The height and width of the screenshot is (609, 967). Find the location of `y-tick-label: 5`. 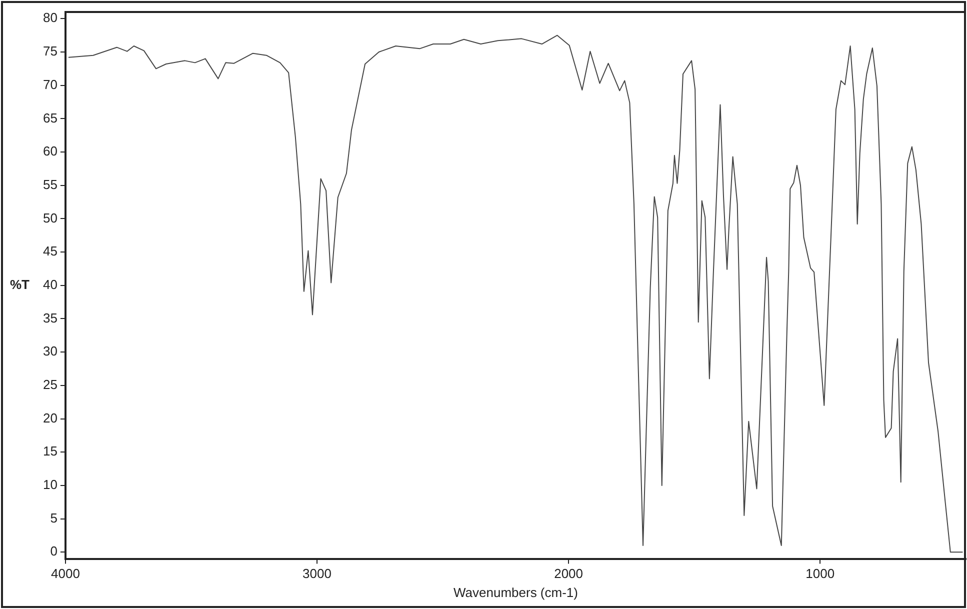

y-tick-label: 5 is located at coordinates (54, 518).